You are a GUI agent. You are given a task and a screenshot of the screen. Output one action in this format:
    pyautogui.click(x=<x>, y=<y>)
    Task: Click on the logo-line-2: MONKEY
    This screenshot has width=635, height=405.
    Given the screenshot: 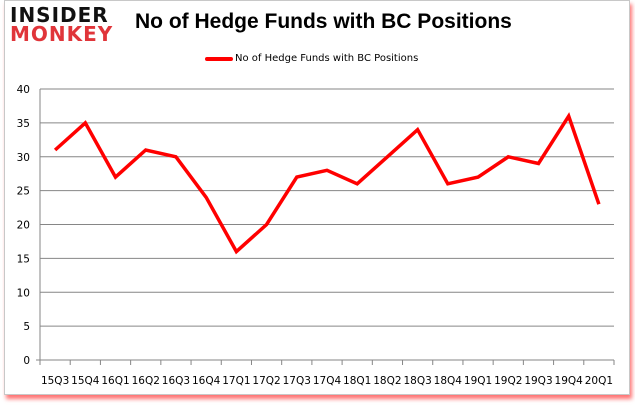 What is the action you would take?
    pyautogui.click(x=62, y=34)
    